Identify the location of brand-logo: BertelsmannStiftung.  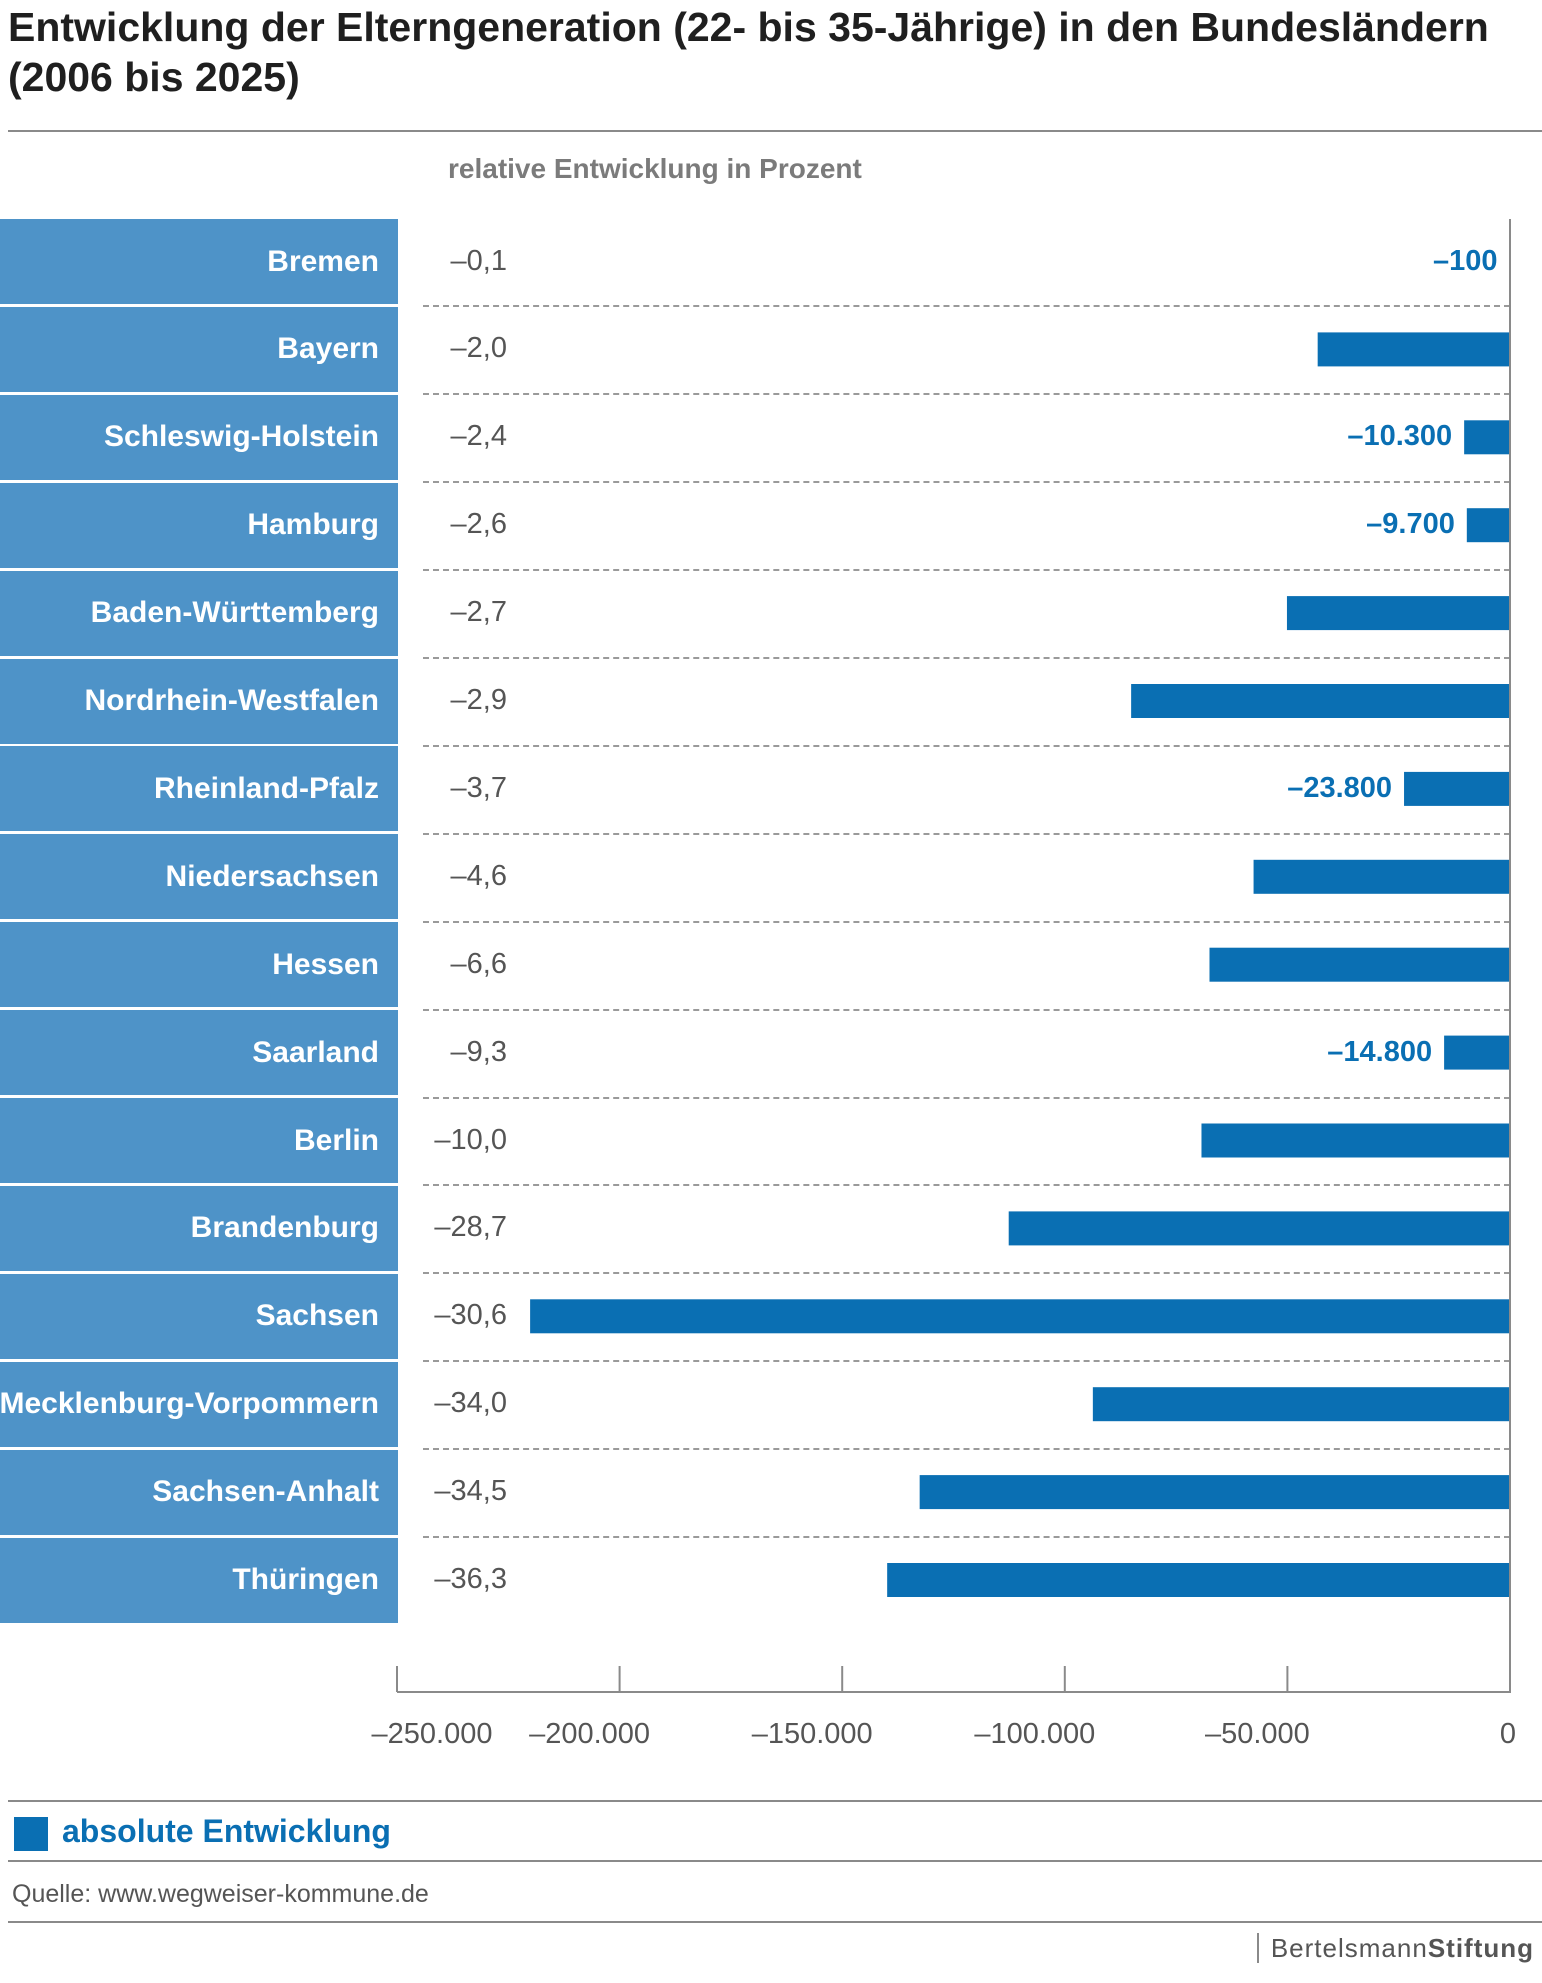
(1395, 1948).